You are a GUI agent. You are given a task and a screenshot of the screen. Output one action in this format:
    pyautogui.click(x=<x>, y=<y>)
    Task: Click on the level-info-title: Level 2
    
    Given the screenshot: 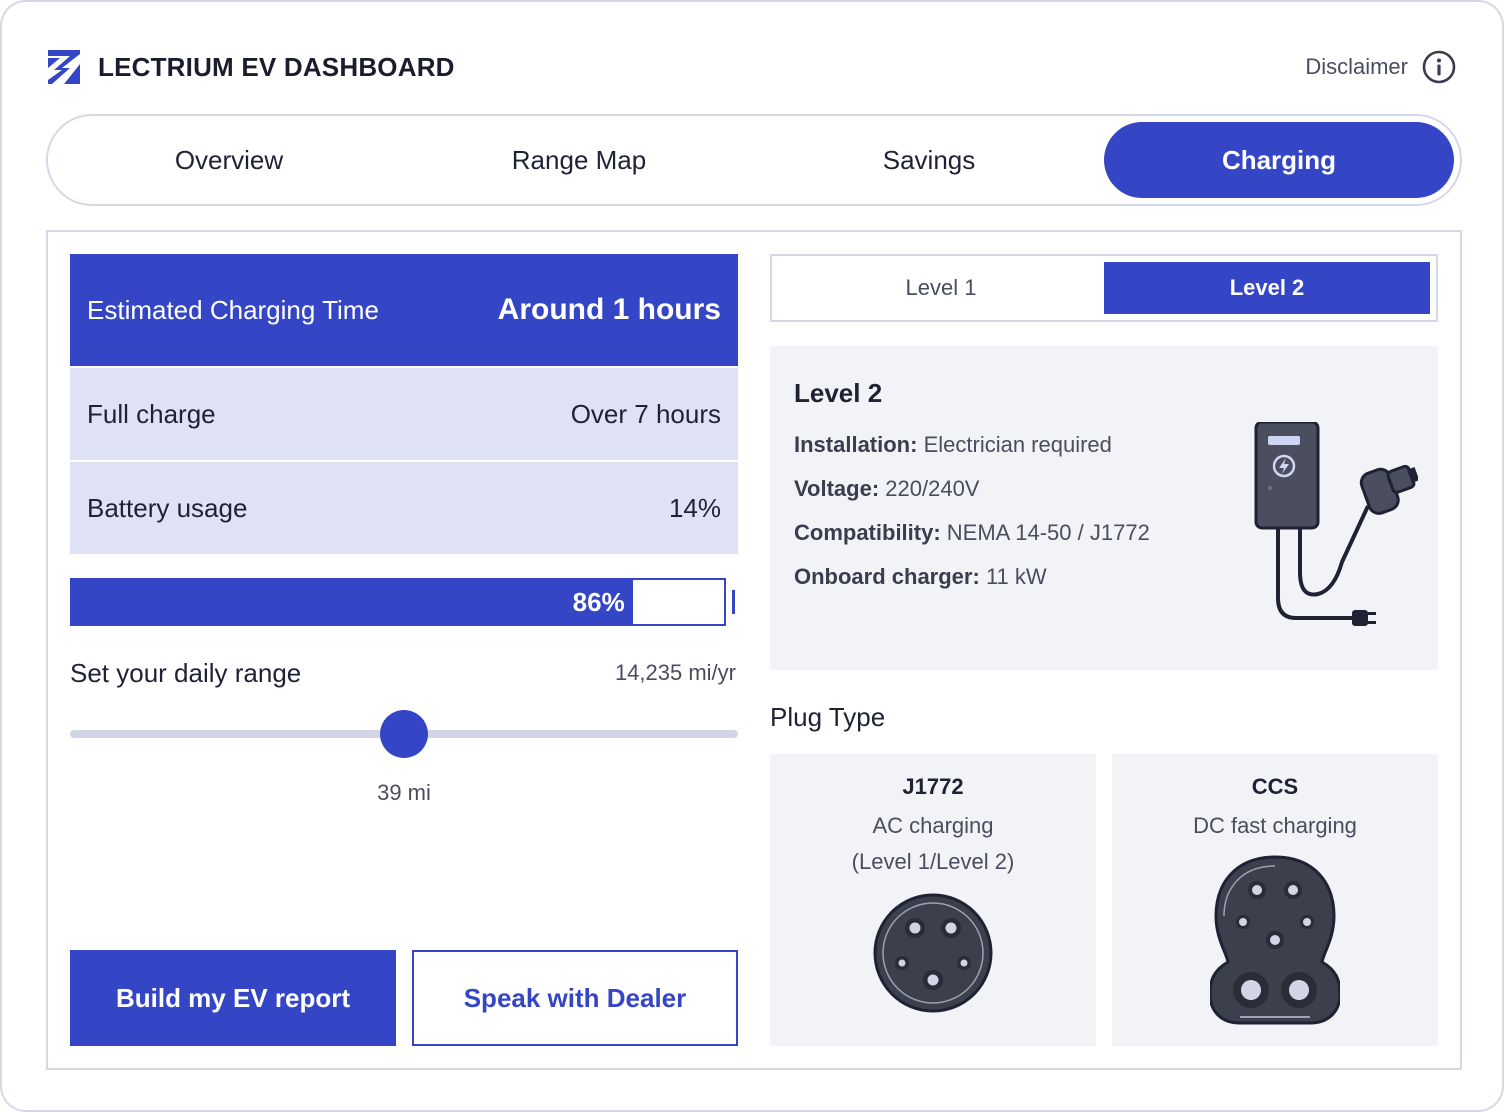 What is the action you would take?
    pyautogui.click(x=838, y=393)
    